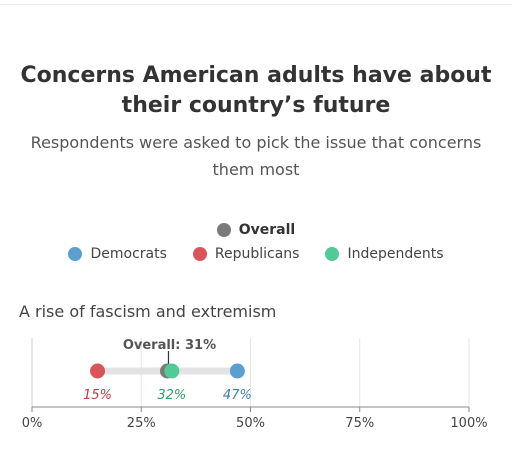 This screenshot has width=512, height=449. Describe the element at coordinates (359, 423) in the screenshot. I see `x-tick-label-75: 75%` at that location.